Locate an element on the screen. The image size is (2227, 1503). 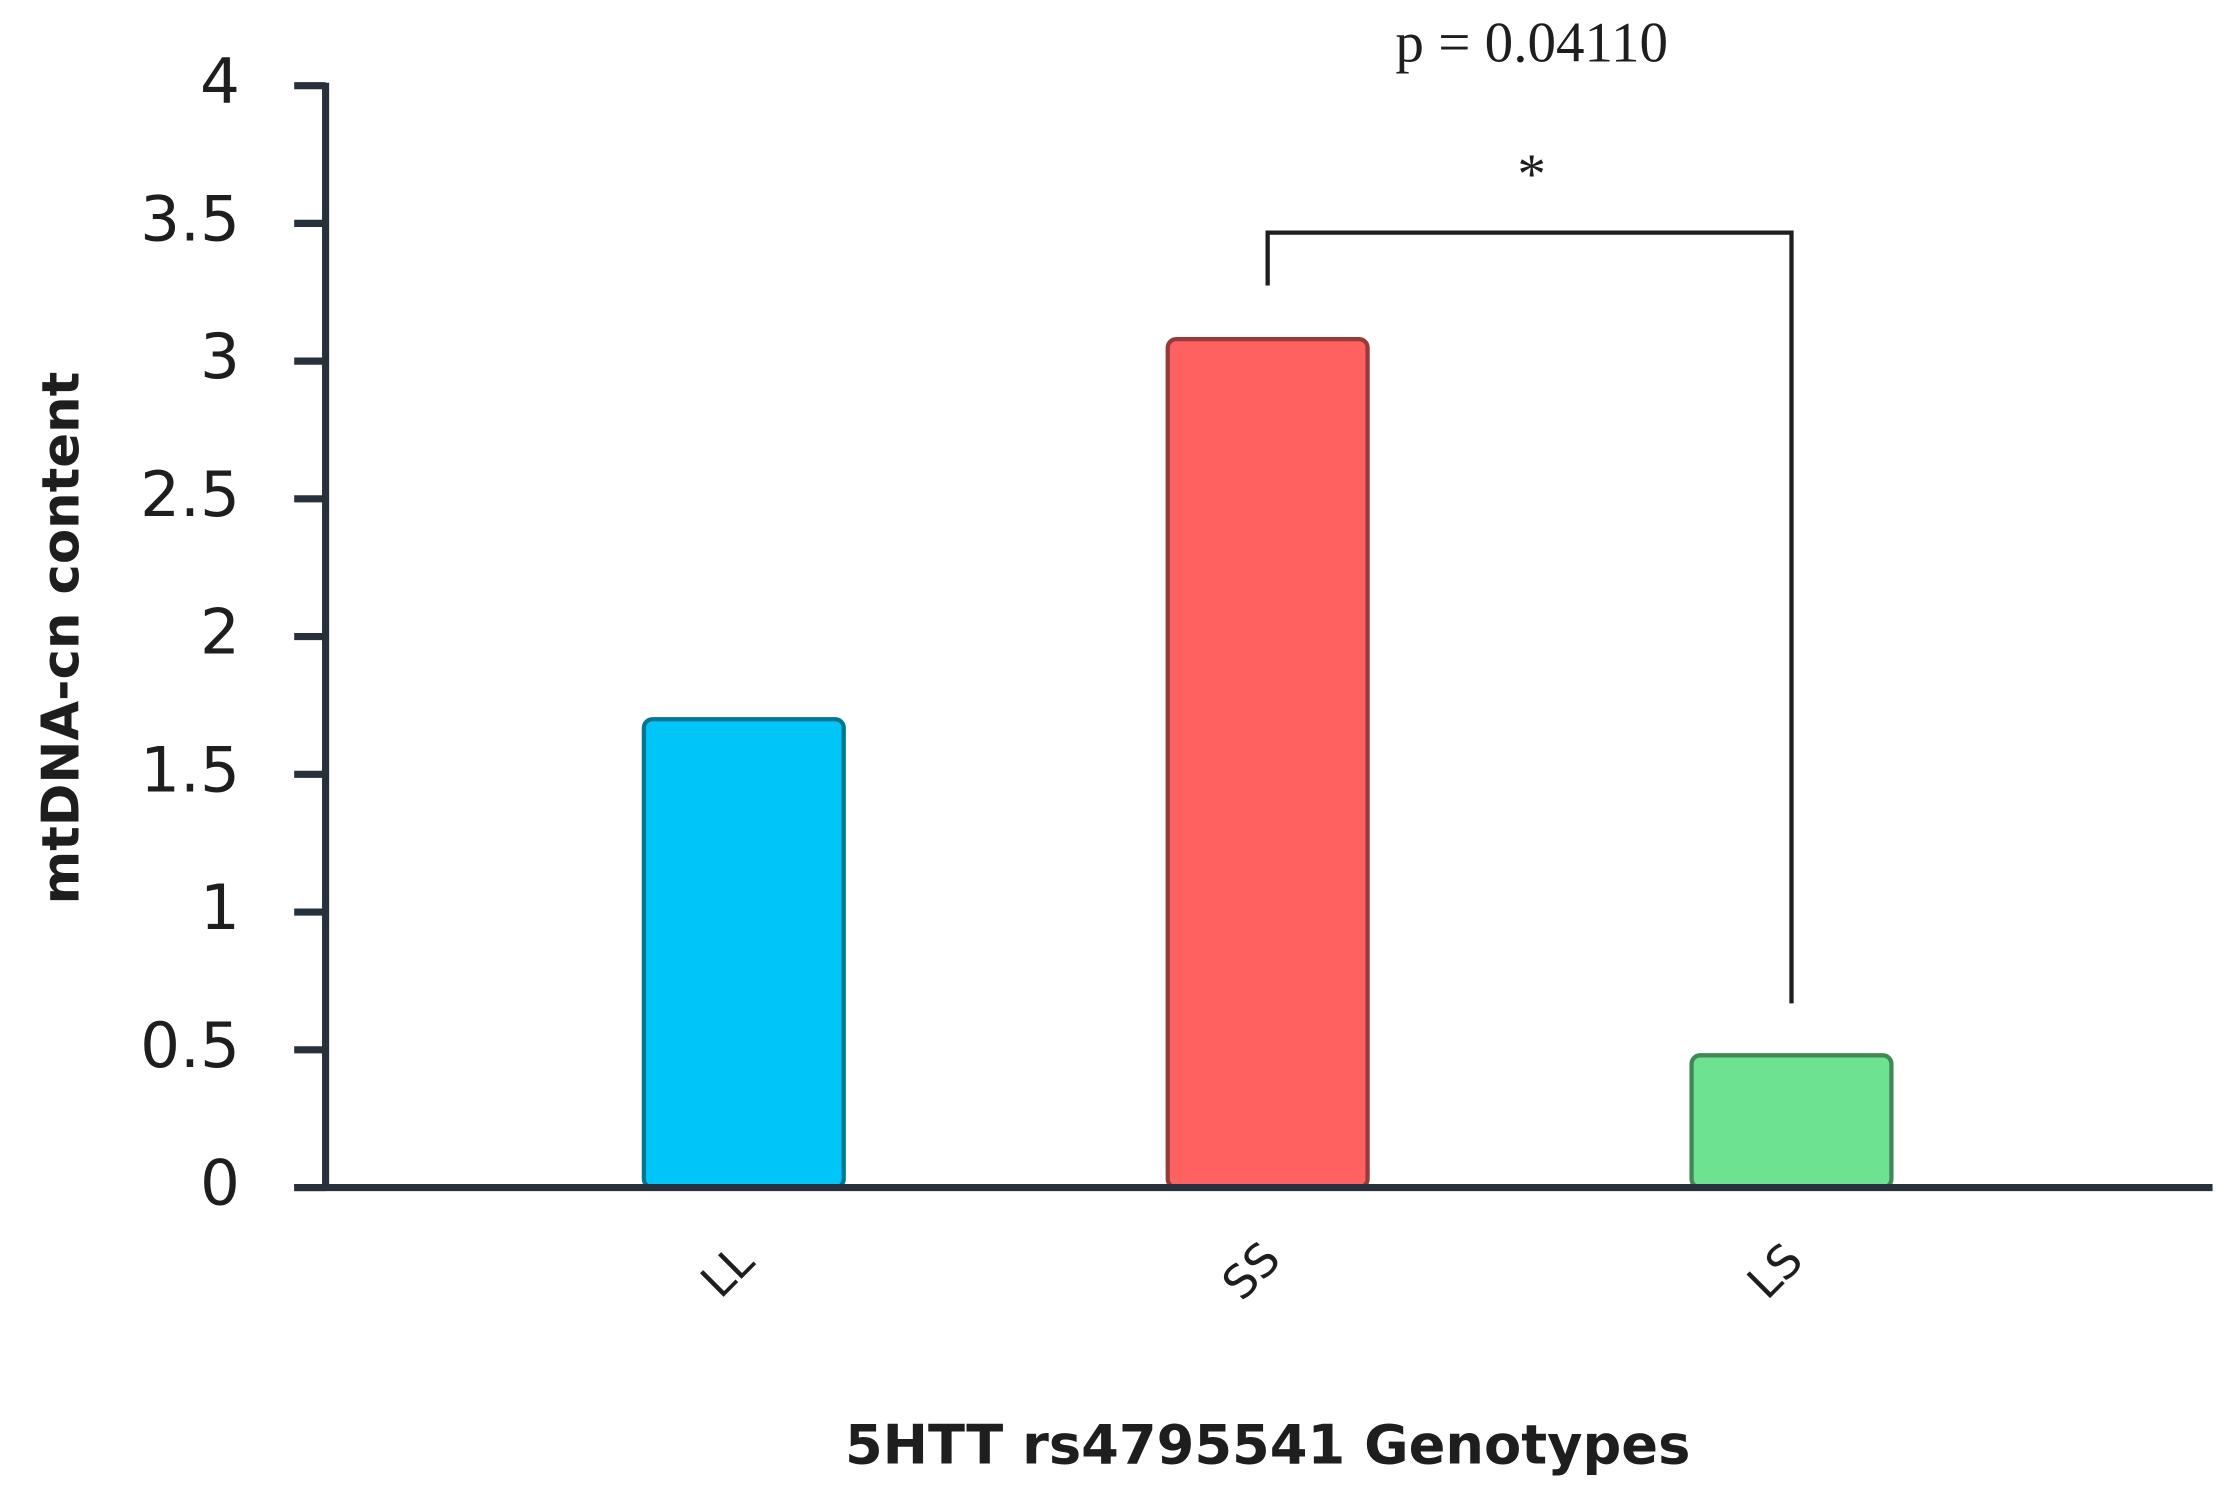
y-axis-title: mtDNA-cn content is located at coordinates (61, 638).